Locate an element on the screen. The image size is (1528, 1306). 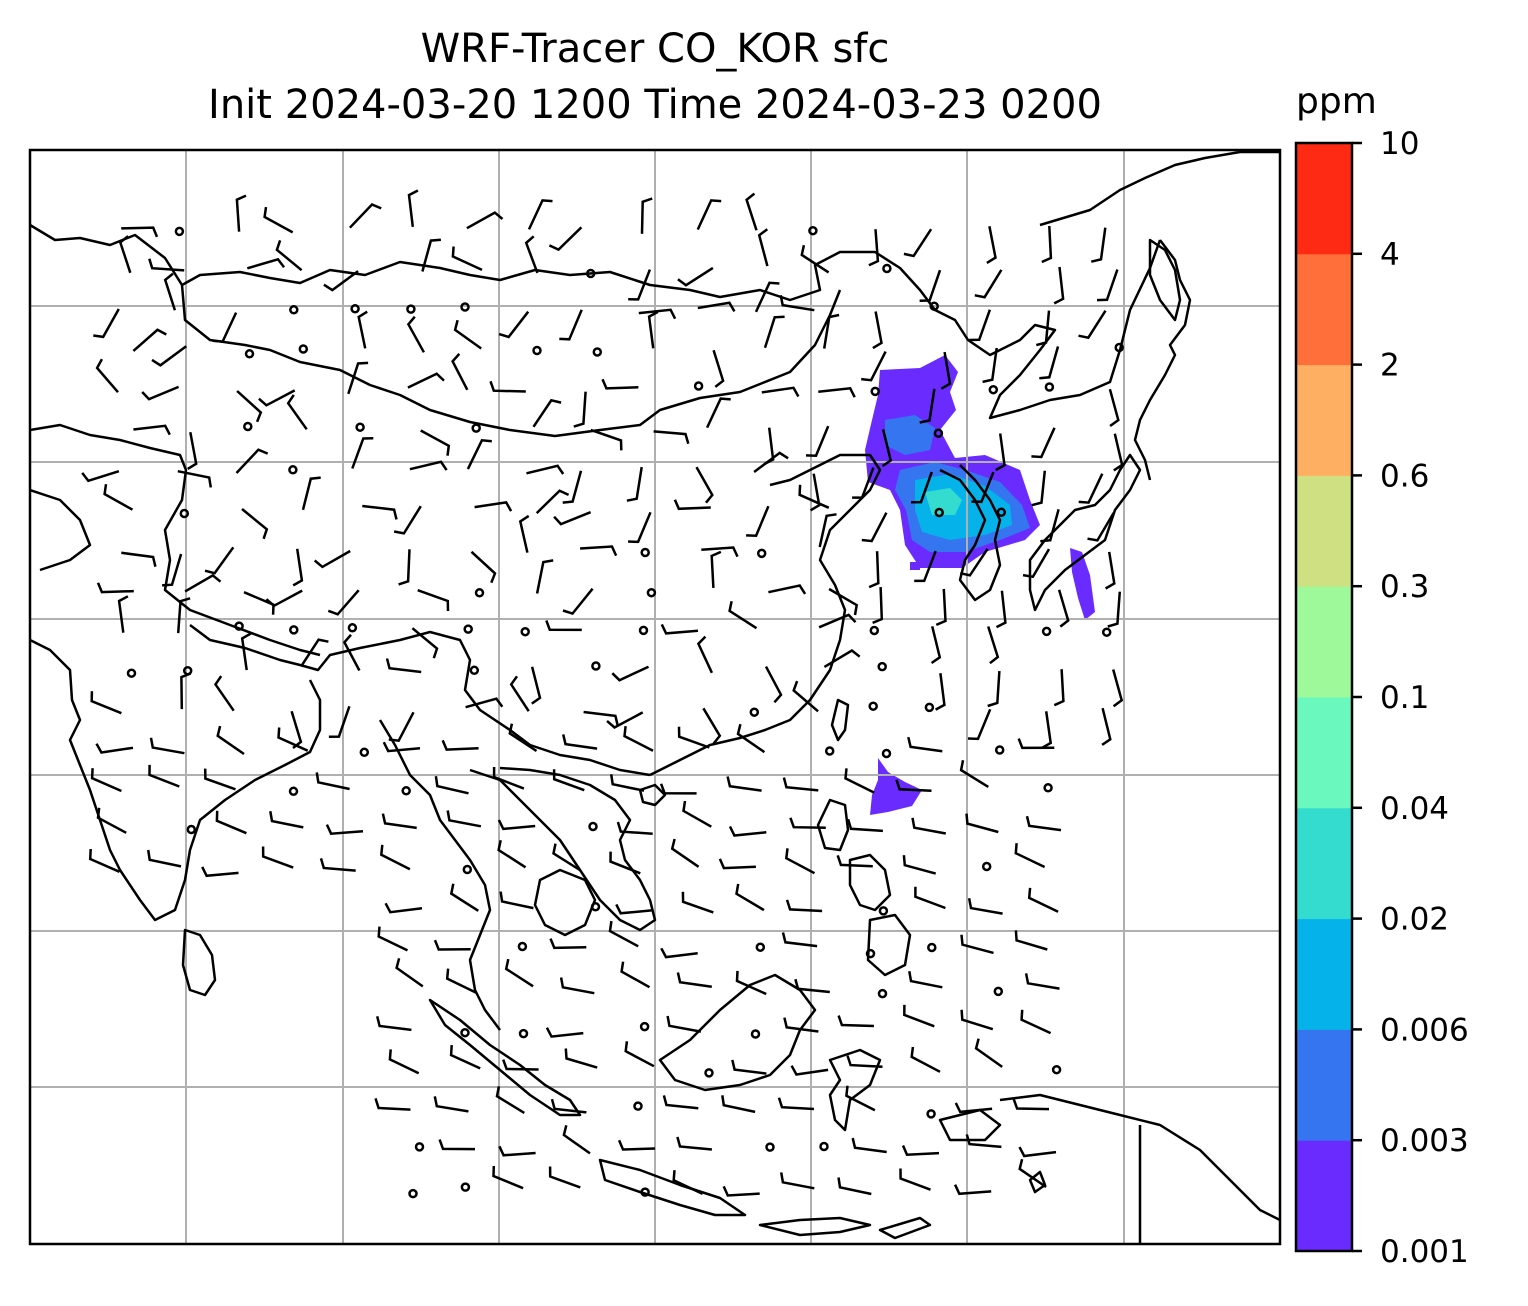
colorbar-tick-label: 0.02 is located at coordinates (1414, 920).